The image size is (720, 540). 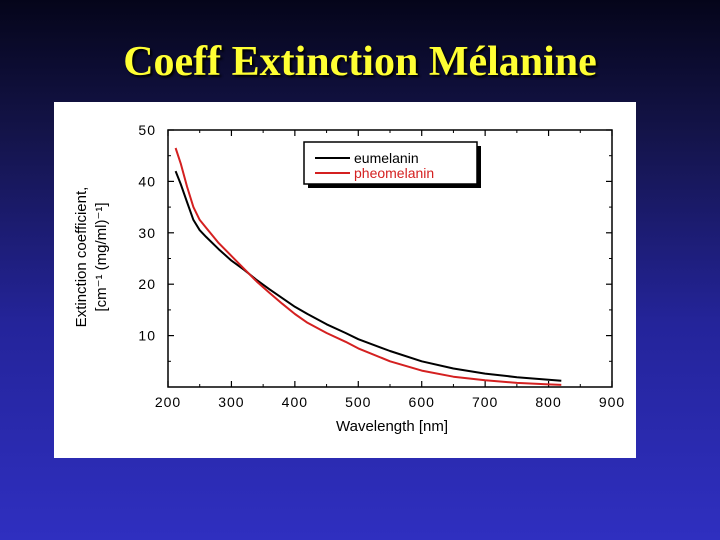 What do you see at coordinates (394, 173) in the screenshot?
I see `legend-label-pheomelanin: pheomelanin` at bounding box center [394, 173].